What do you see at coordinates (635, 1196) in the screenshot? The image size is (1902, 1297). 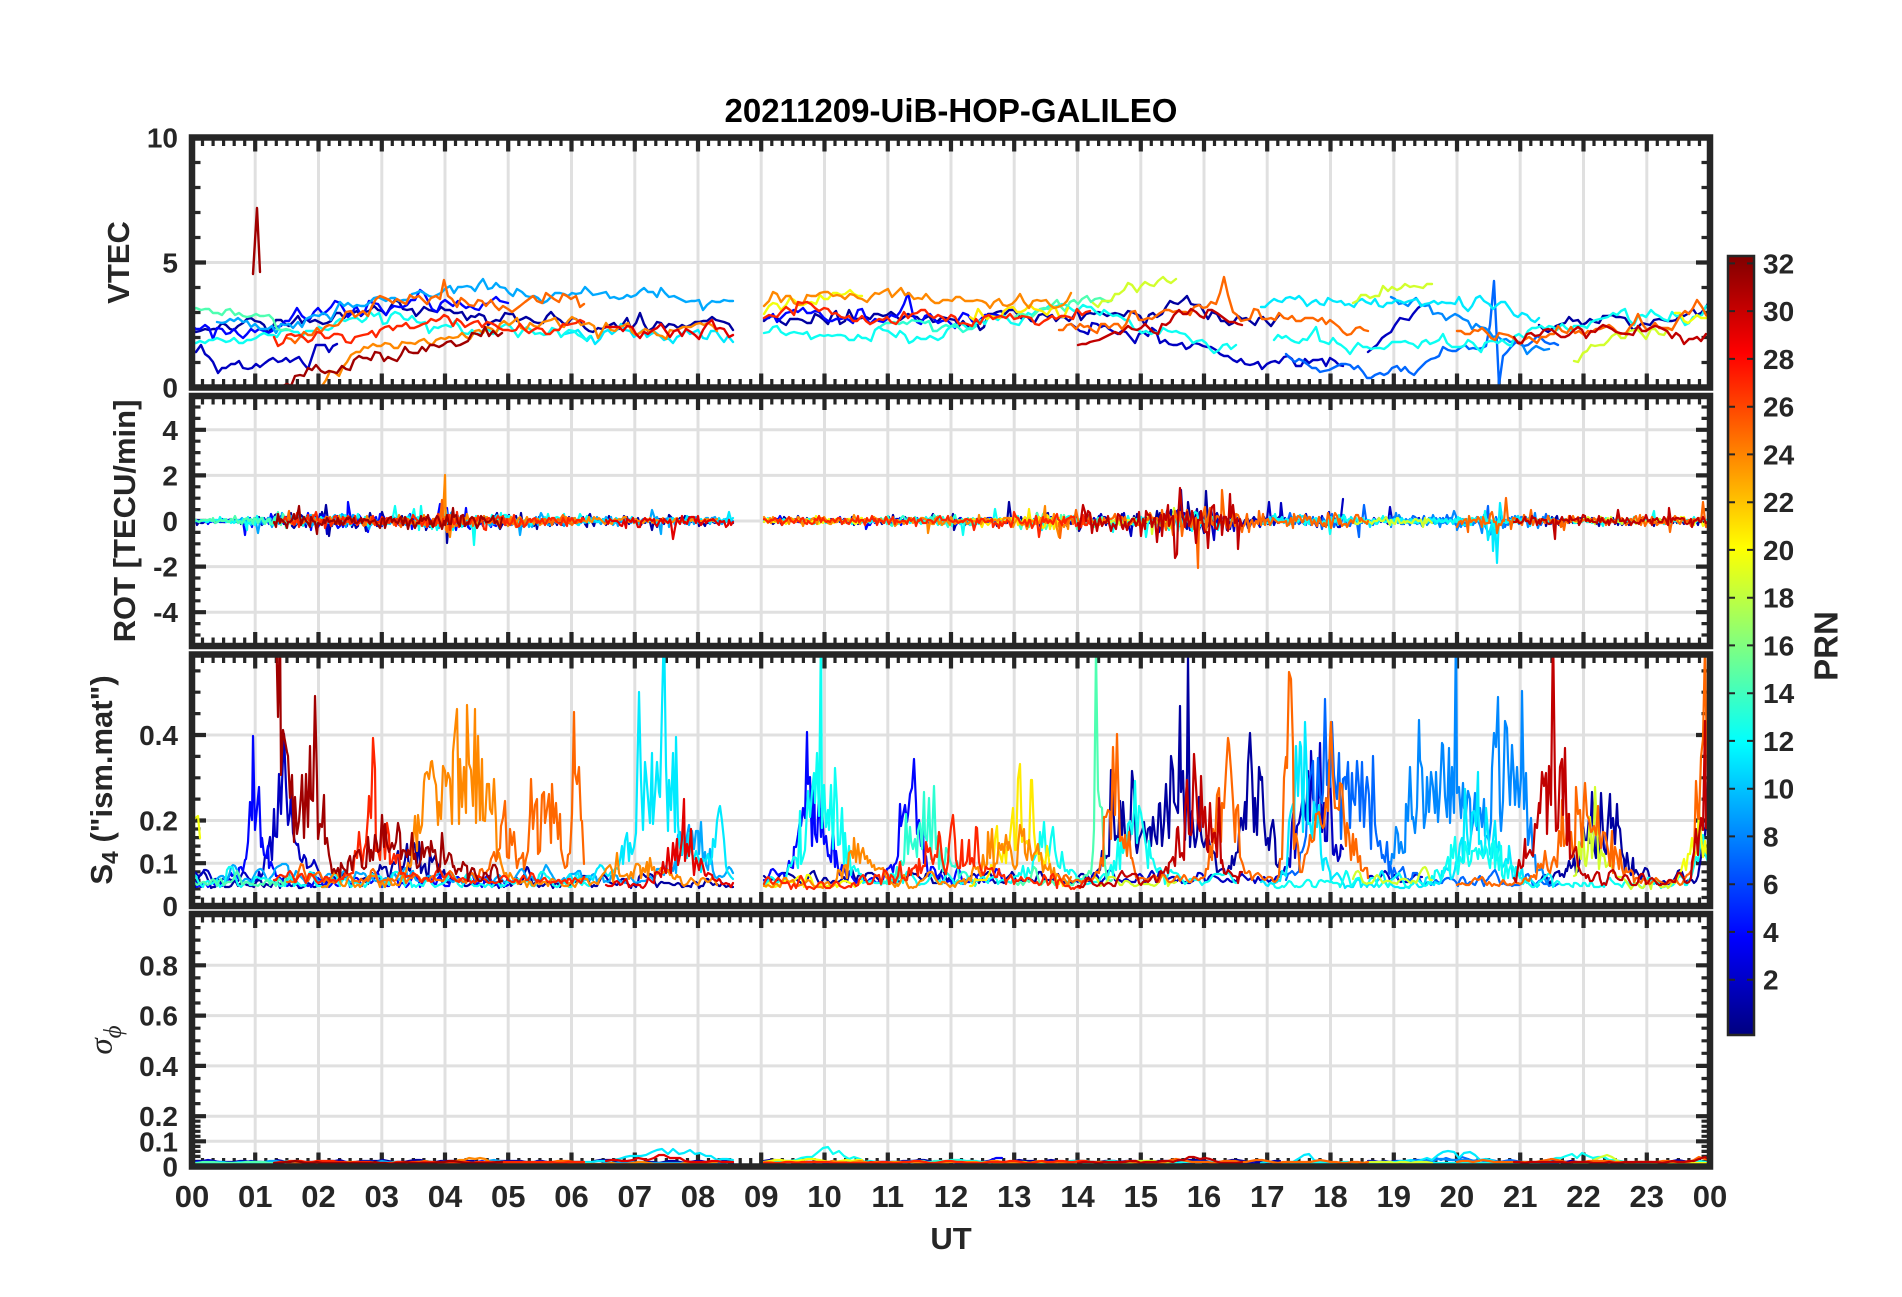 I see `svg-text: 07` at bounding box center [635, 1196].